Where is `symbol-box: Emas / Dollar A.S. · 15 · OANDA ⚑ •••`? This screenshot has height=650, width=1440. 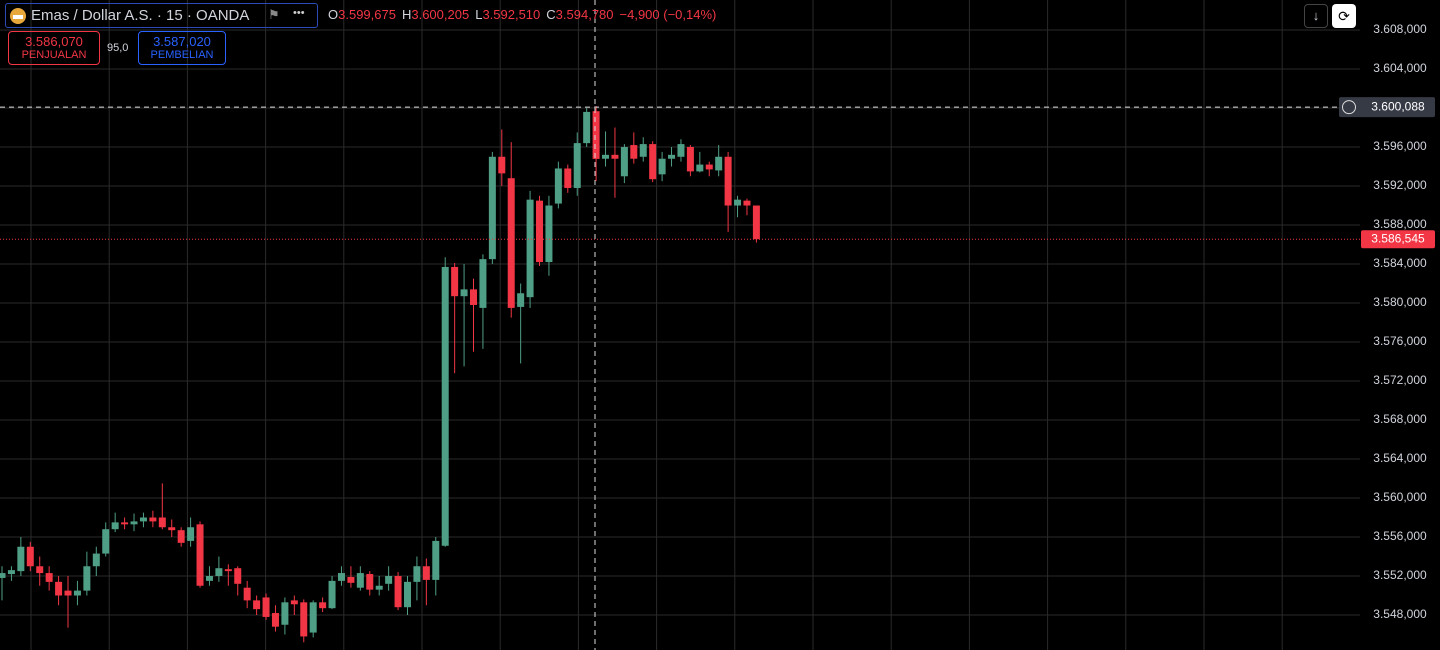 symbol-box: Emas / Dollar A.S. · 15 · OANDA ⚑ ••• is located at coordinates (161, 15).